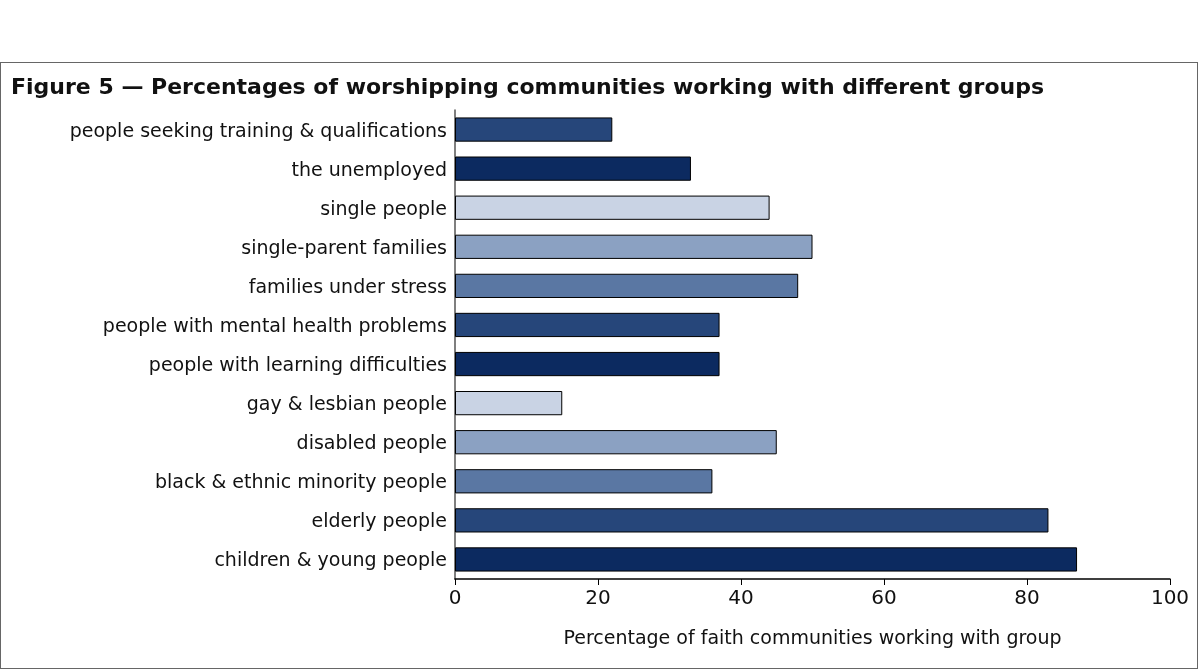  Describe the element at coordinates (1170, 597) in the screenshot. I see `x-tick-label: 100` at that location.